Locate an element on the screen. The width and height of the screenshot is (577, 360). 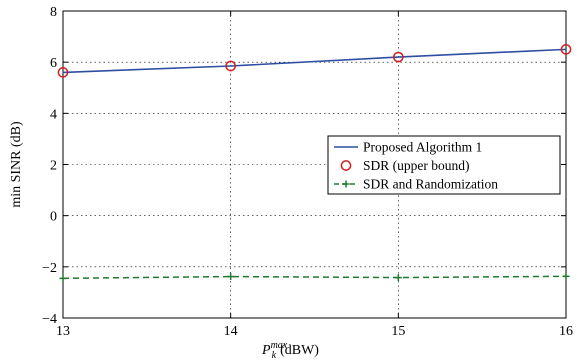
y-tick-label: −2 is located at coordinates (49, 268).